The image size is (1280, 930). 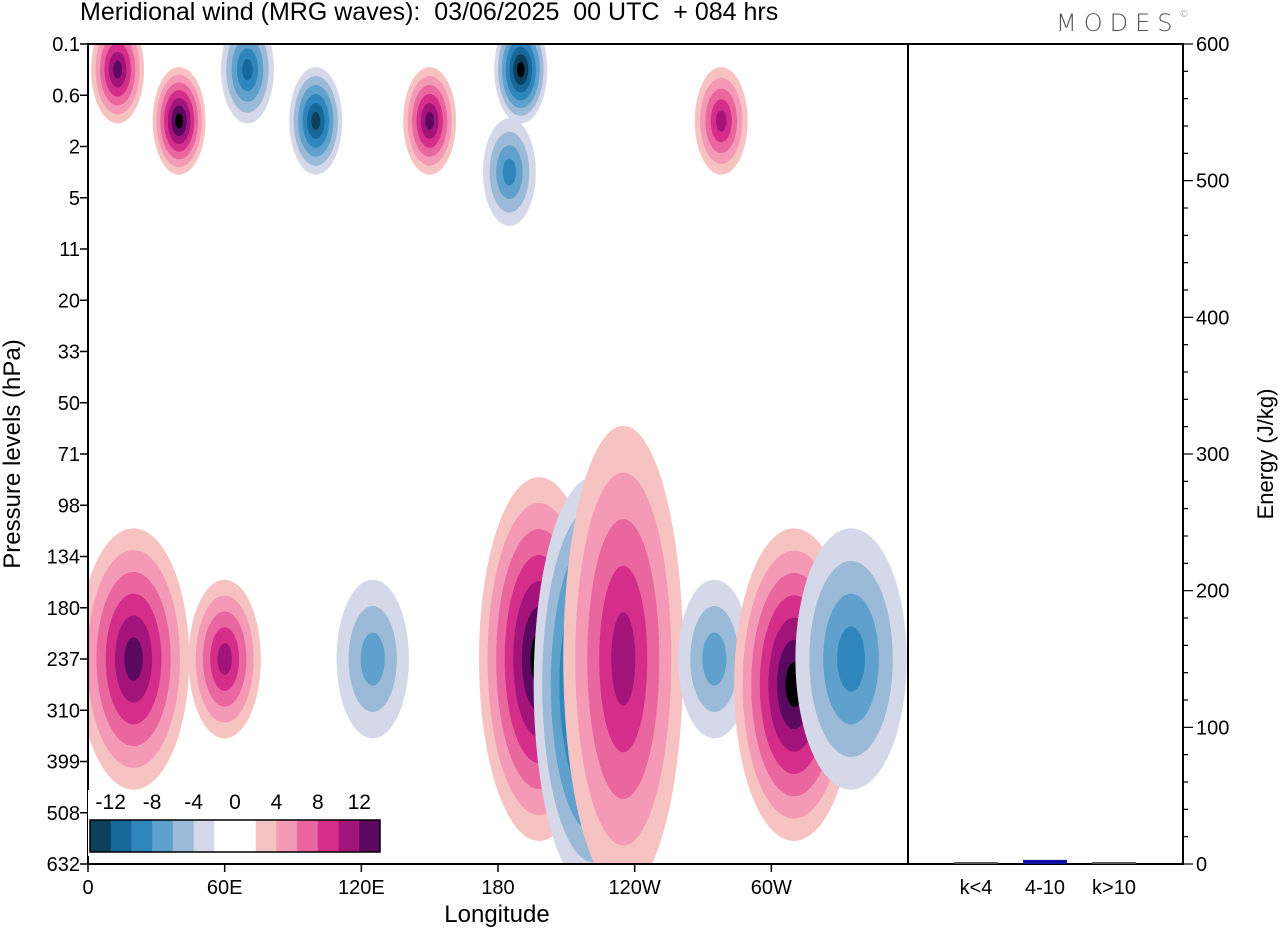 I want to click on y-tick-label: 71, so click(x=69, y=455).